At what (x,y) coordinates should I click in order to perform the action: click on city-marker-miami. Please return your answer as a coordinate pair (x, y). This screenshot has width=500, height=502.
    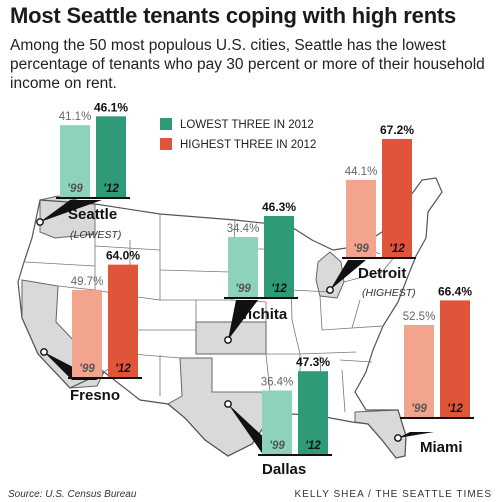
    Looking at the image, I should click on (398, 438).